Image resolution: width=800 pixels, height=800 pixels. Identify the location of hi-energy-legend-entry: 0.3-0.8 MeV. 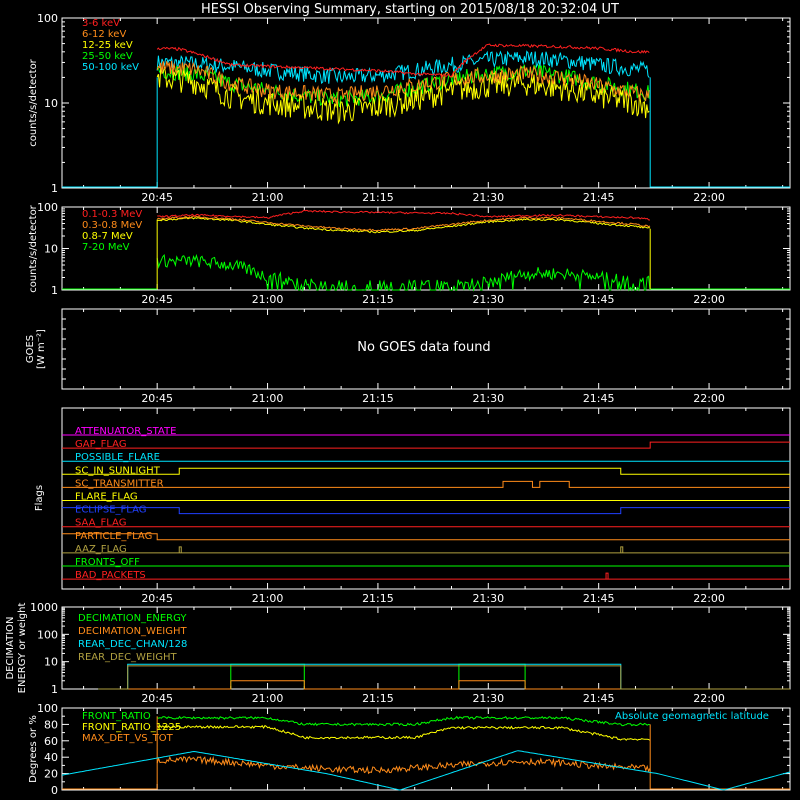
(112, 225).